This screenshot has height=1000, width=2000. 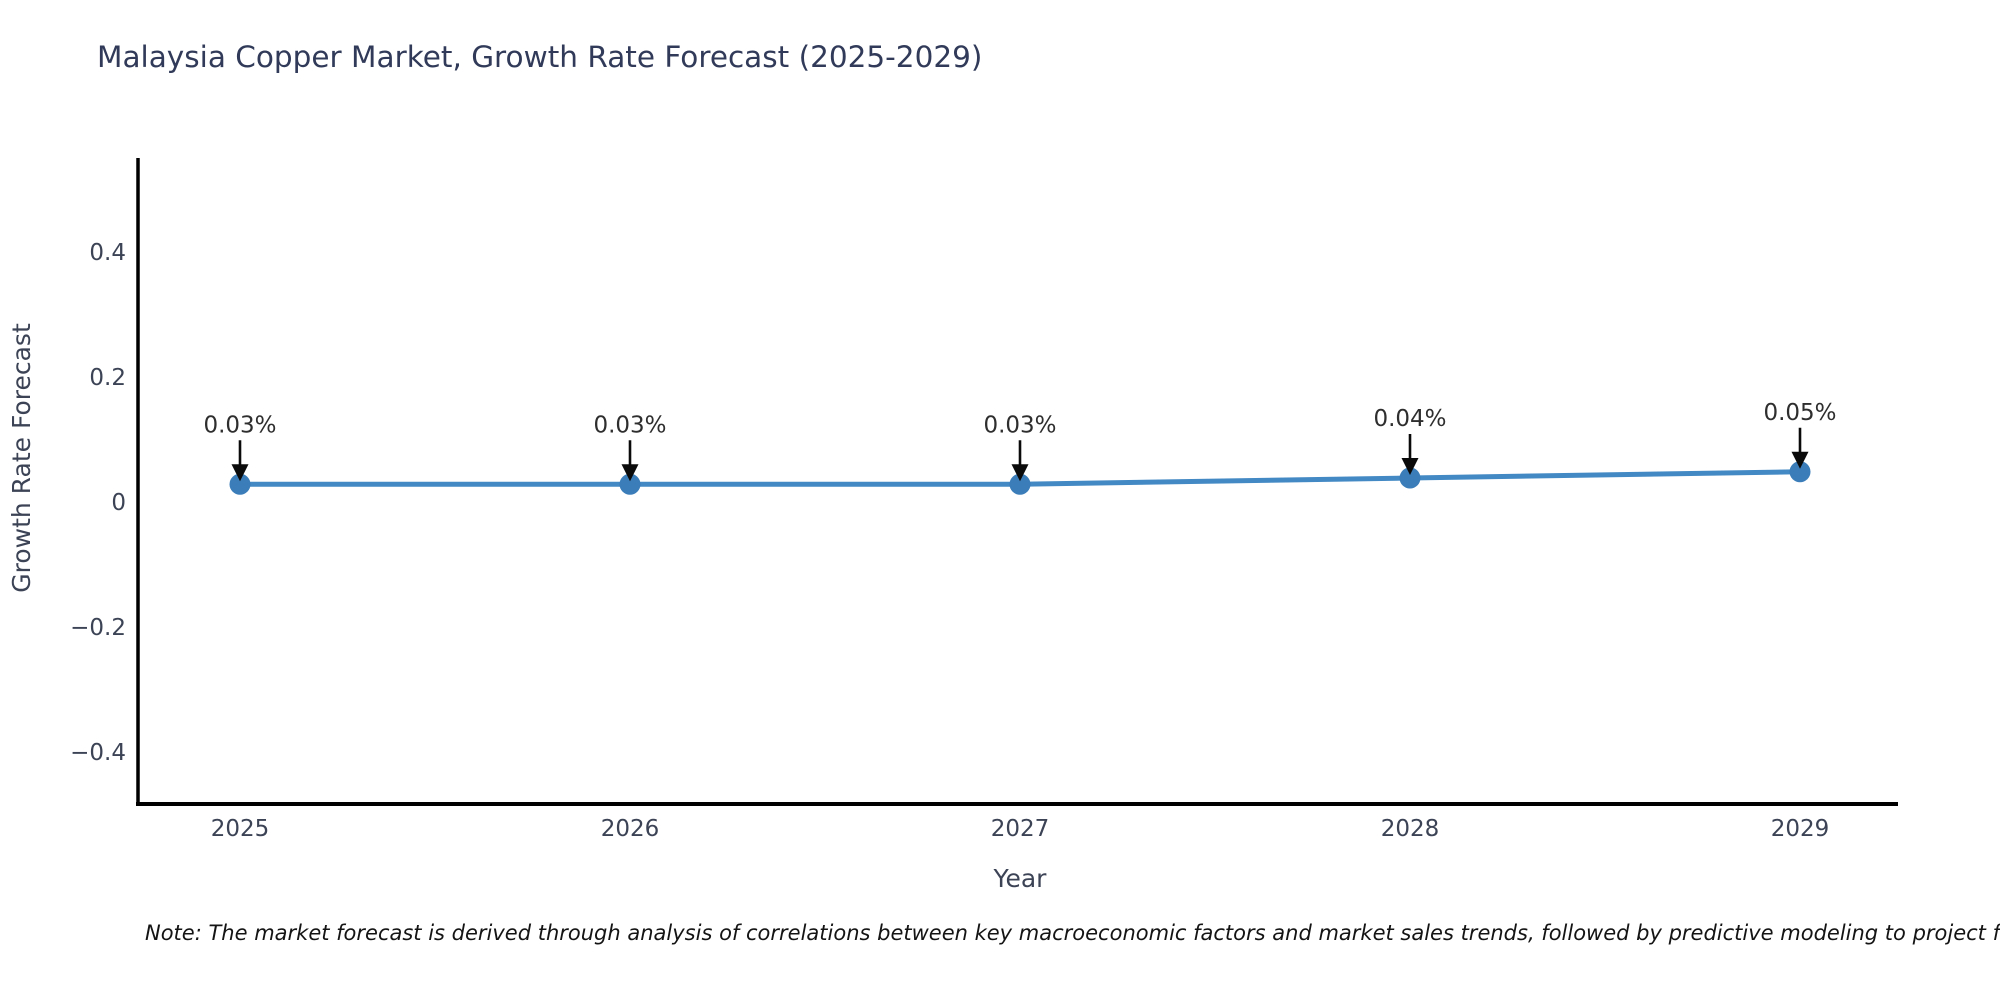 I want to click on point-annotations: 0.03% 0.03% 0.03% 0.04% 0.05%, so click(x=1020, y=441).